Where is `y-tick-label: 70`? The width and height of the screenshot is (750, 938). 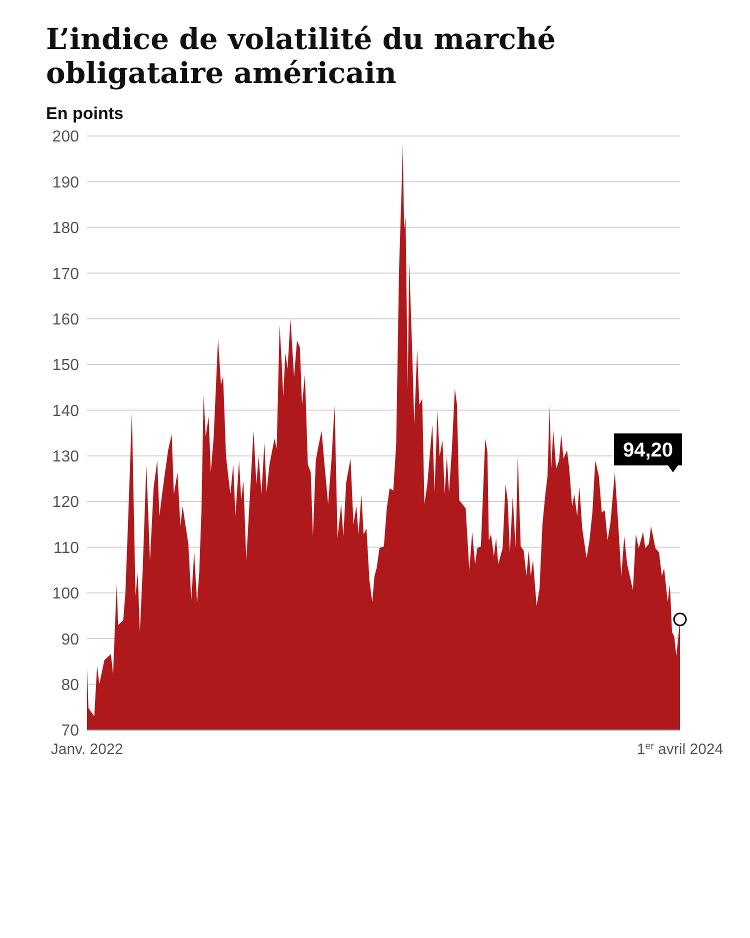 y-tick-label: 70 is located at coordinates (70, 731).